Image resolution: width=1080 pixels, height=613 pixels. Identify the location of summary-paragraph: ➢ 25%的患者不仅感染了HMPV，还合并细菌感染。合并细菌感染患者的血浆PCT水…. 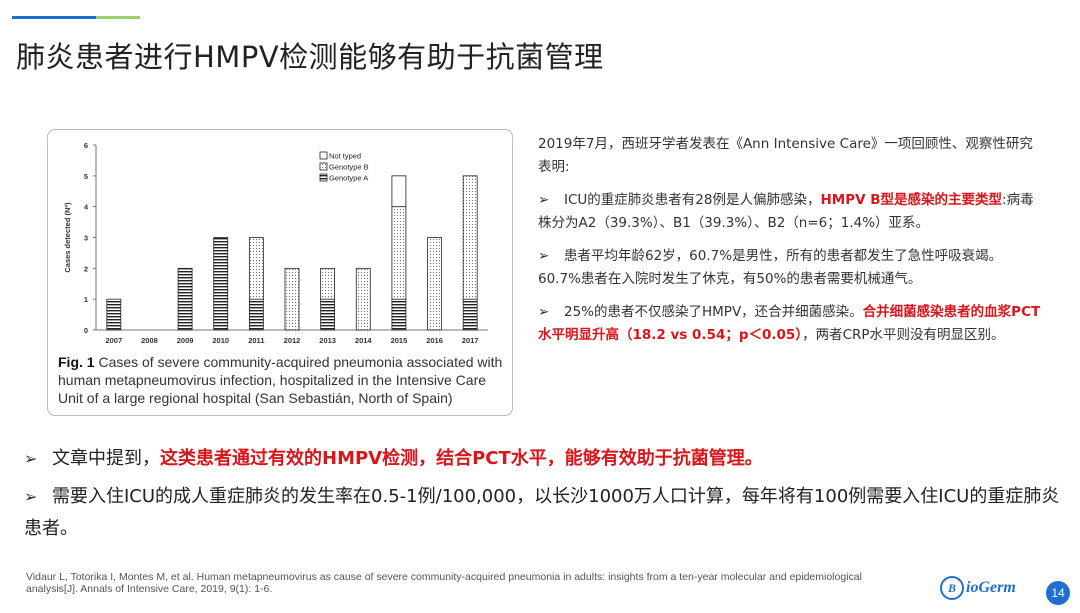
(791, 324).